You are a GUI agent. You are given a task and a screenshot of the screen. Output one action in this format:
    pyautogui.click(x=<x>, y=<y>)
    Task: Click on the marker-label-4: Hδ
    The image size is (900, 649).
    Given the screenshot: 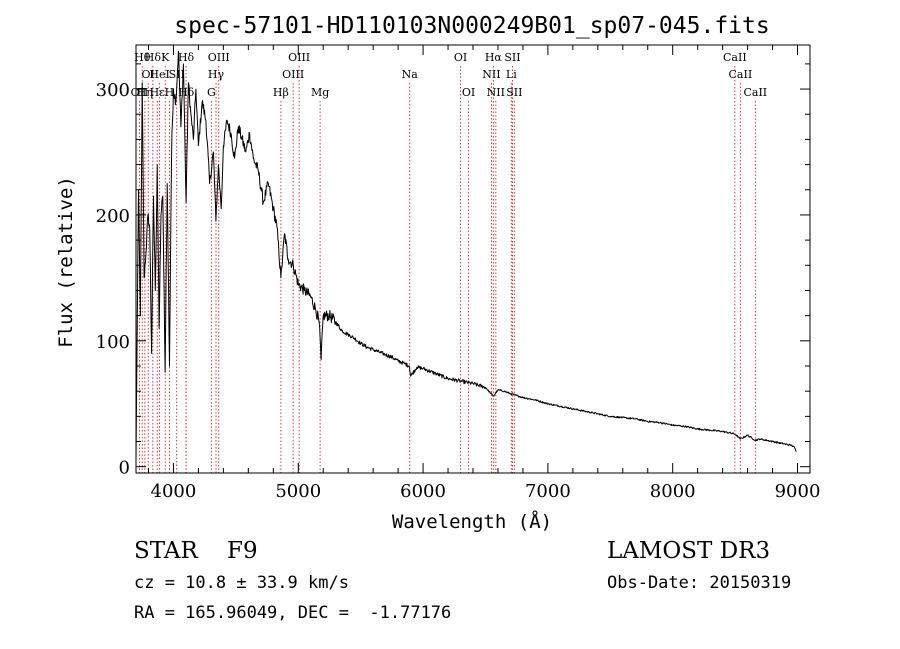 What is the action you would take?
    pyautogui.click(x=153, y=57)
    